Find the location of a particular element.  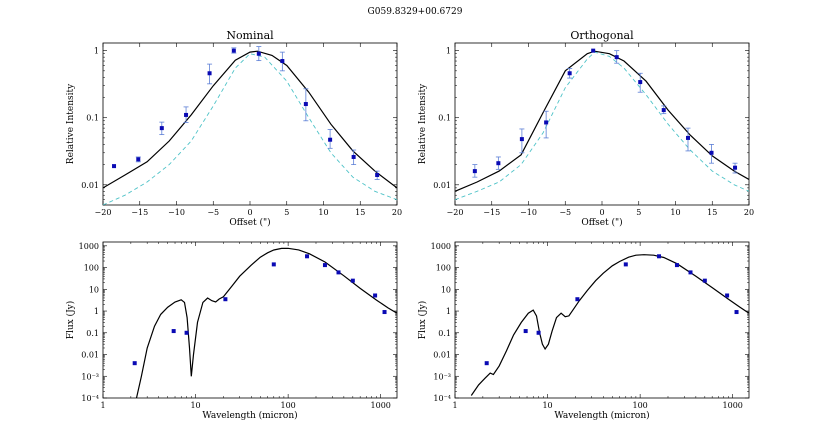

y-tick-label: 1000 is located at coordinates (441, 246).